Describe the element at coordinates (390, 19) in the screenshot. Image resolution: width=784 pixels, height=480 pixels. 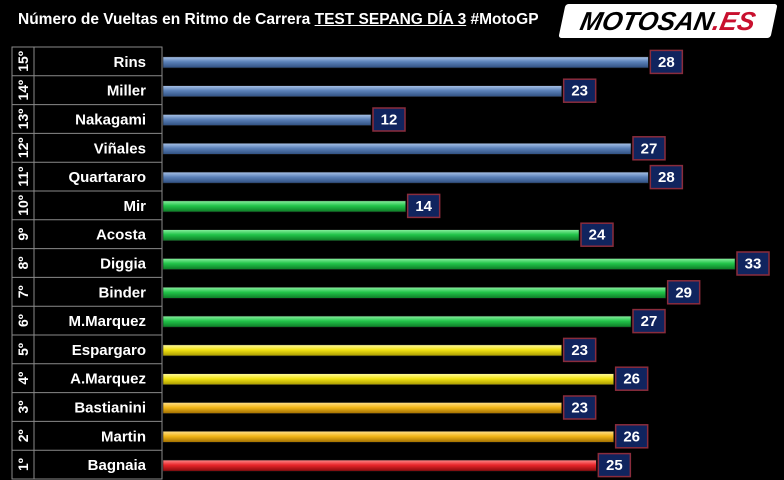
I see `title-event: TEST SEPANG DÍA 3` at that location.